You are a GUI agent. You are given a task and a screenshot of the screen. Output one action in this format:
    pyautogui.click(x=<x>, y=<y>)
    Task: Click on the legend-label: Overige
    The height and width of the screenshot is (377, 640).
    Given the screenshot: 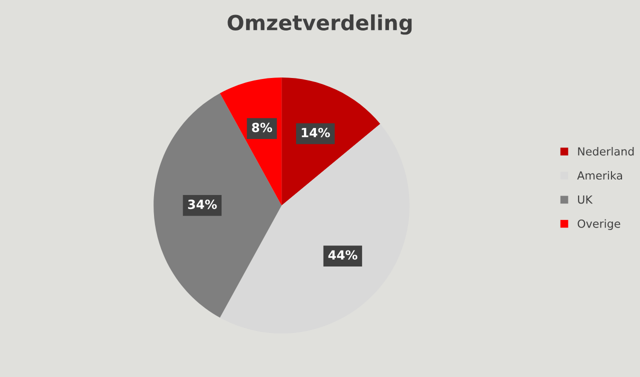 What is the action you would take?
    pyautogui.click(x=599, y=224)
    